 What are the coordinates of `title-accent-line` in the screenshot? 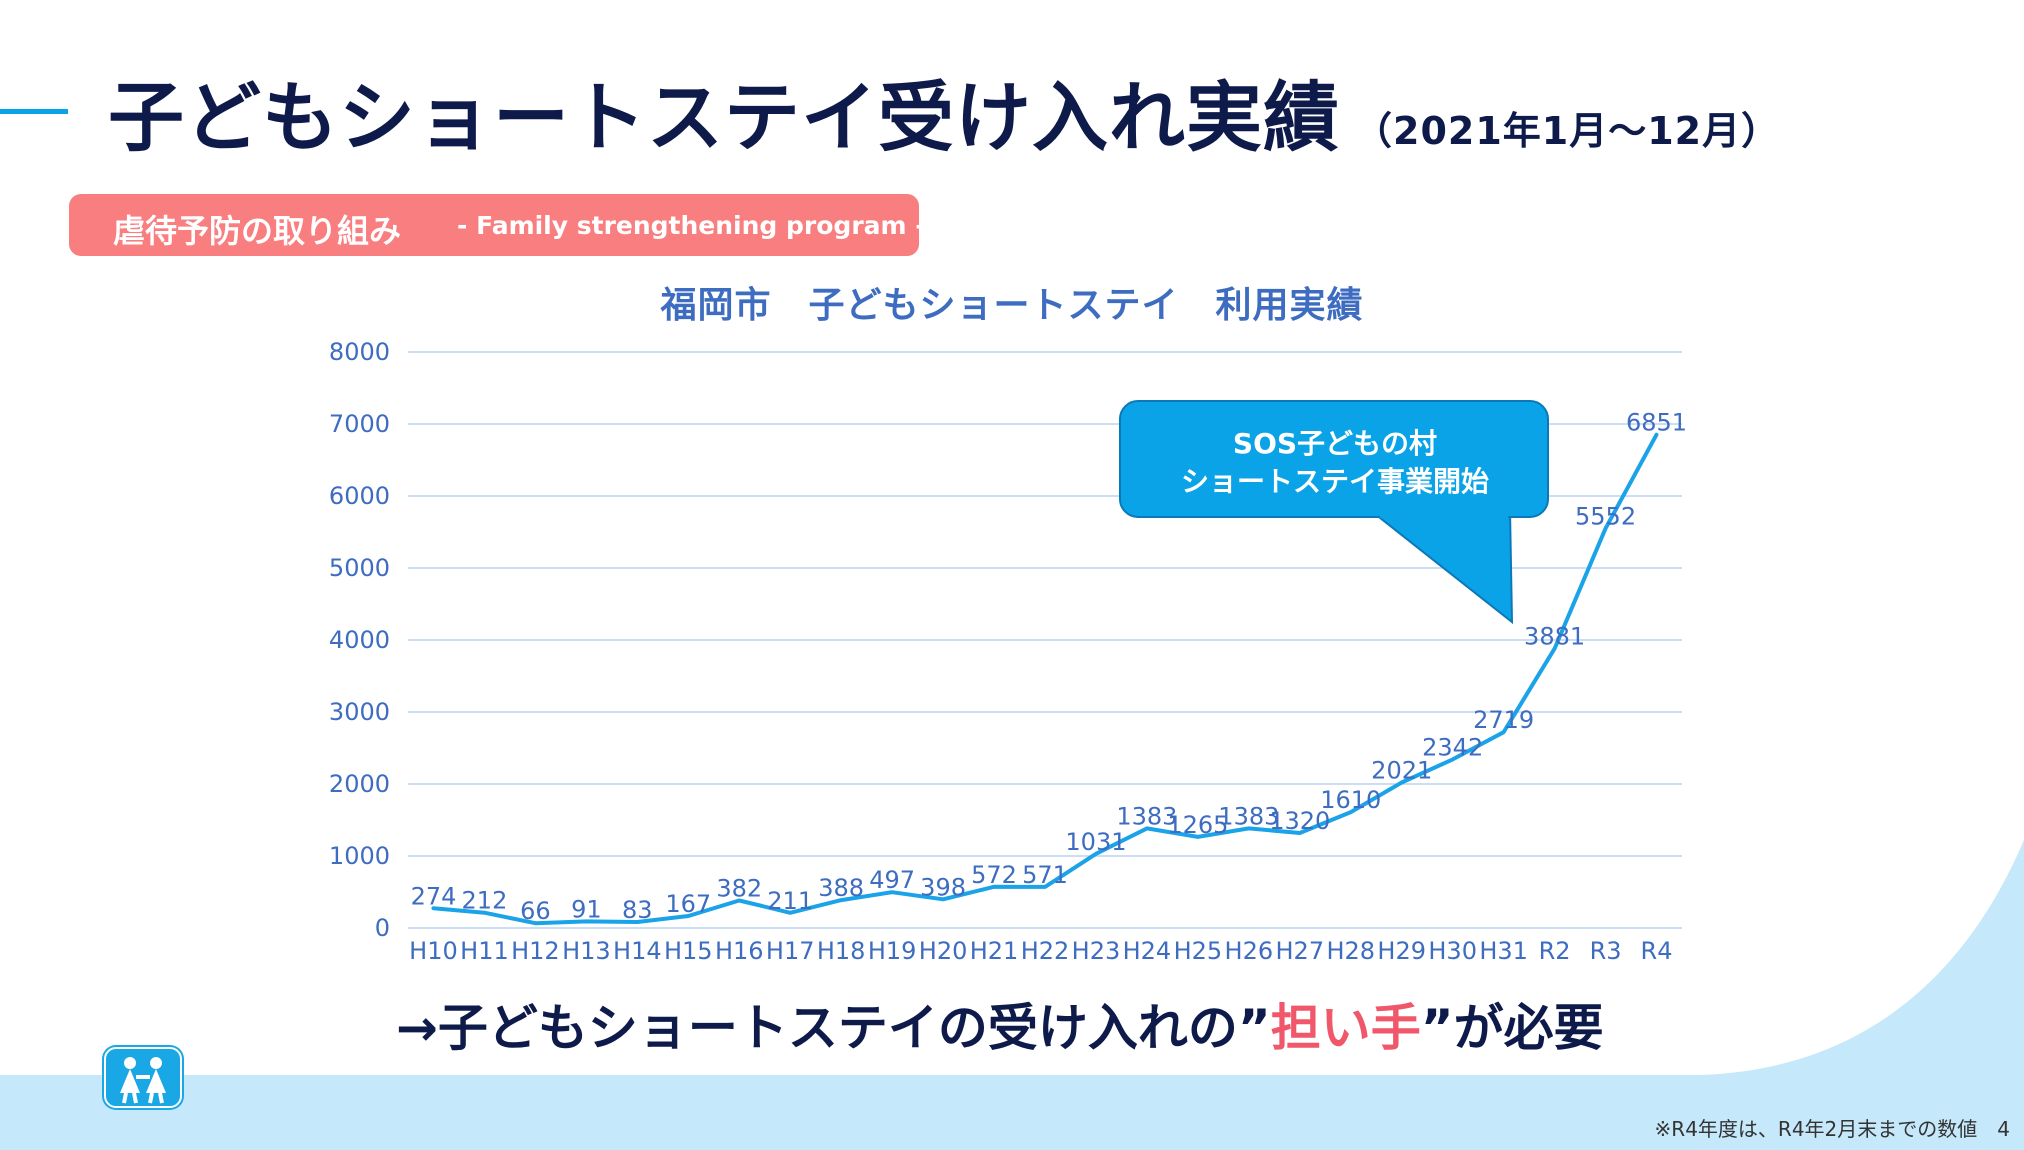 It's located at (34, 111).